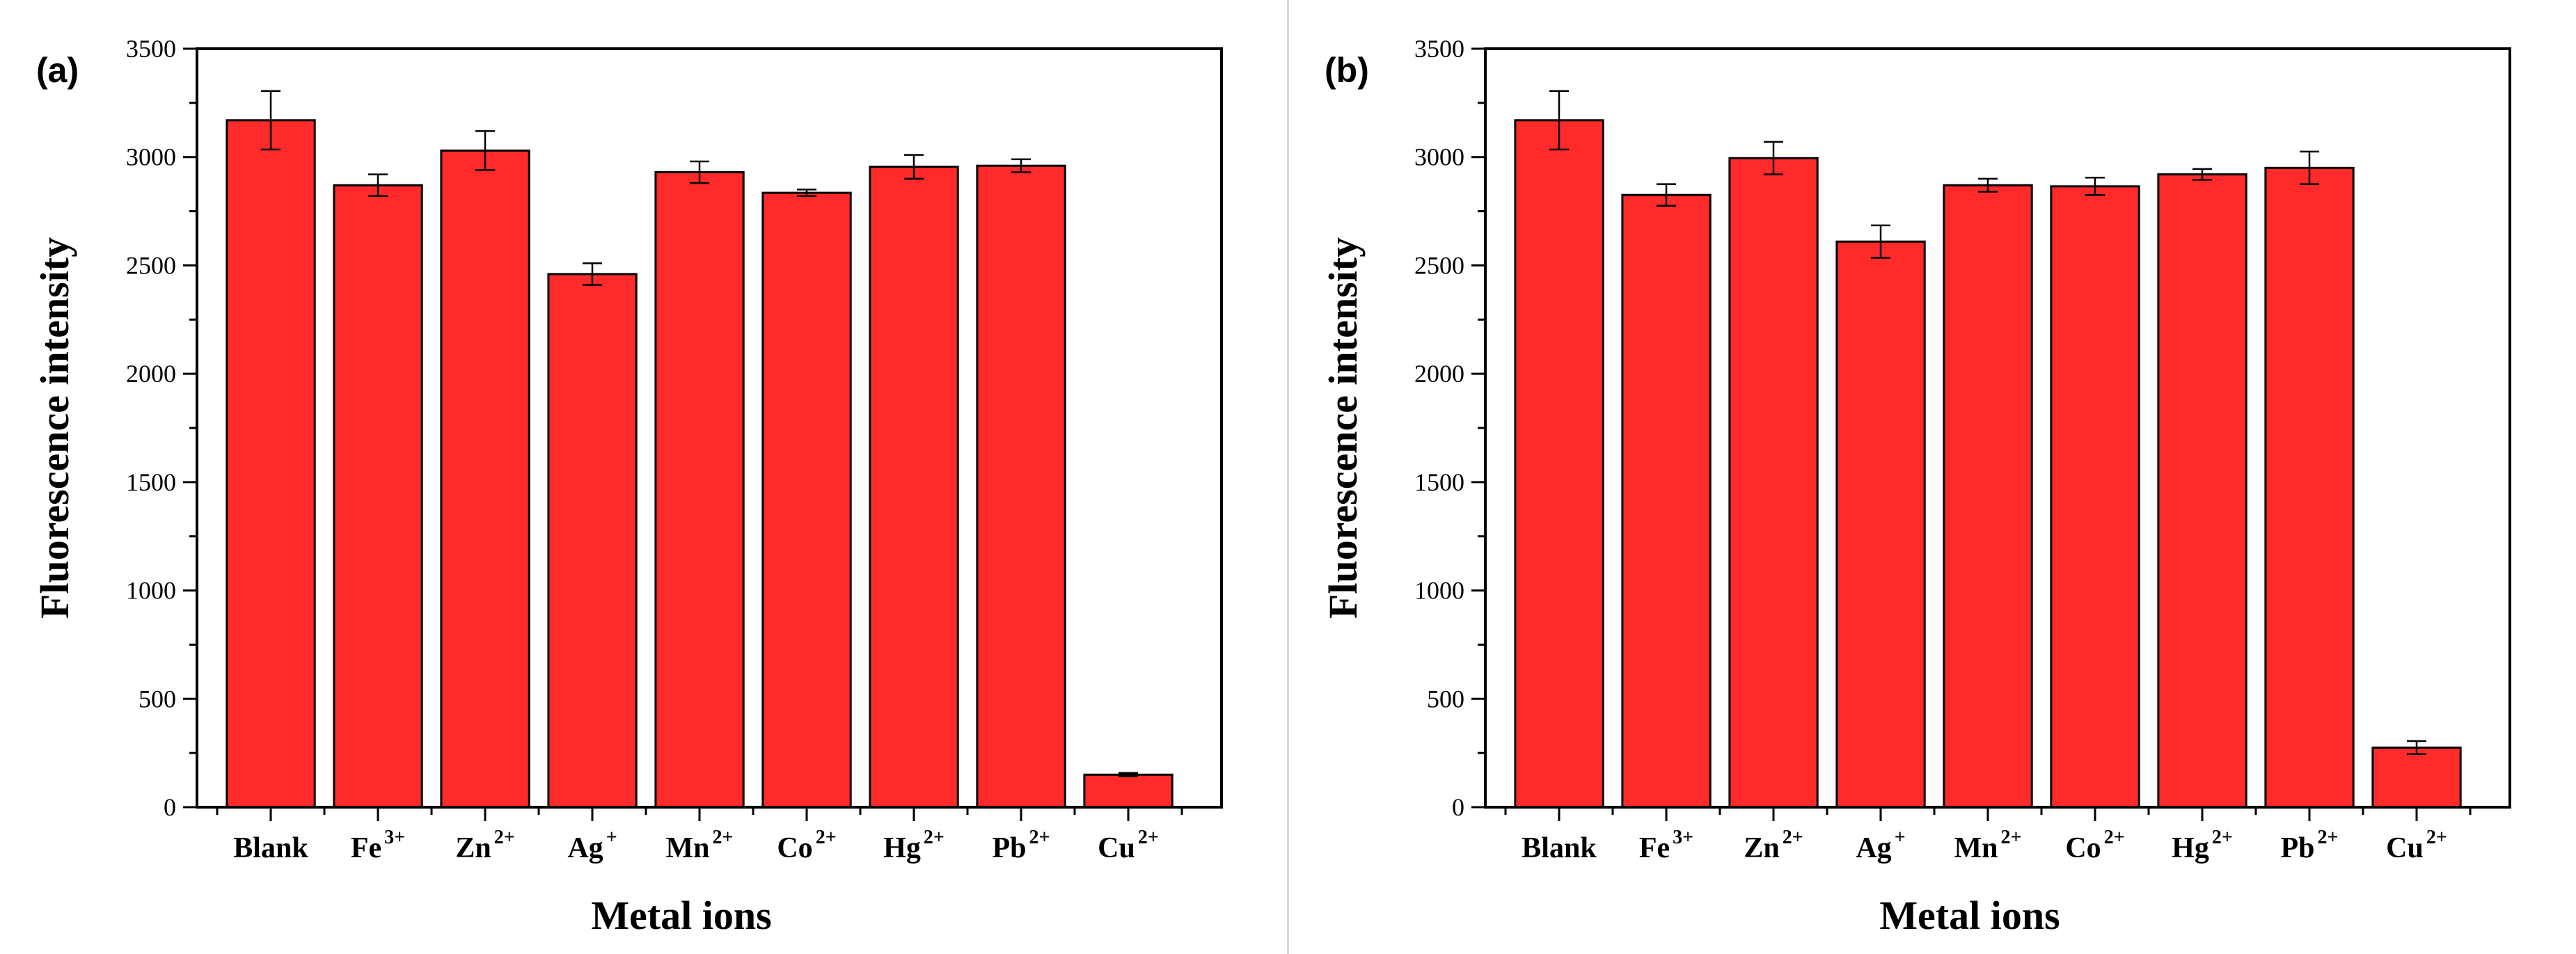 The image size is (2576, 954). What do you see at coordinates (57, 70) in the screenshot?
I see `panel-label: (a)` at bounding box center [57, 70].